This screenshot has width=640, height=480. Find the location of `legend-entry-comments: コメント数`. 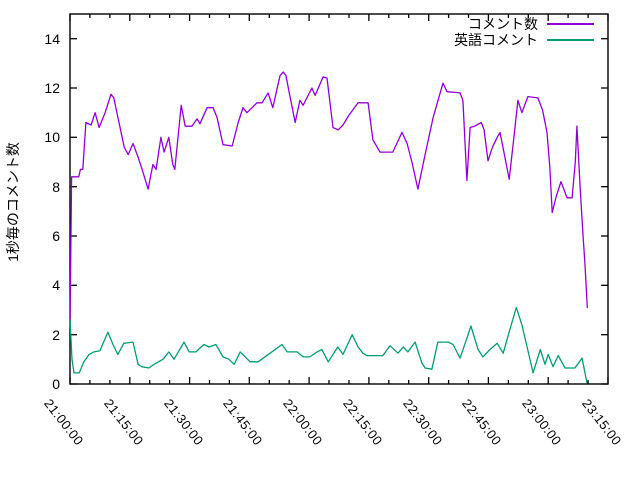

legend-entry-comments: コメント数 is located at coordinates (481, 24).